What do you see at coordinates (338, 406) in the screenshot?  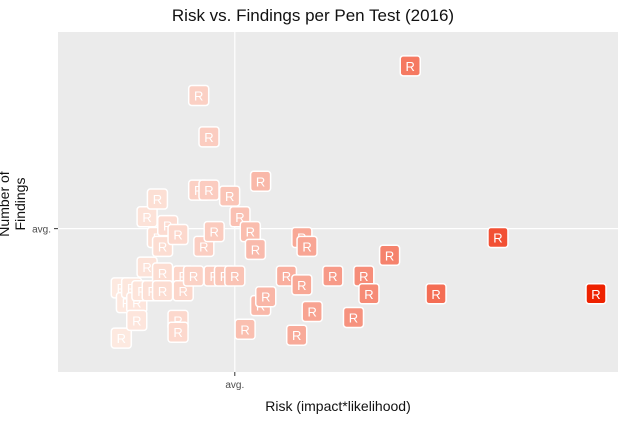 I see `x-axis-label: Risk (impact*likelihood)` at bounding box center [338, 406].